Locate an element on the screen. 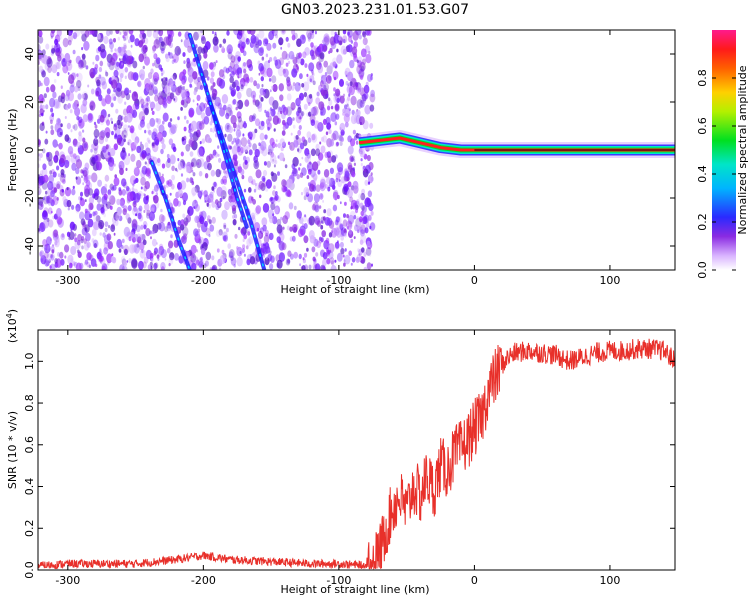 The height and width of the screenshot is (600, 750). spectrogram-x-tick-label: 100 is located at coordinates (609, 280).